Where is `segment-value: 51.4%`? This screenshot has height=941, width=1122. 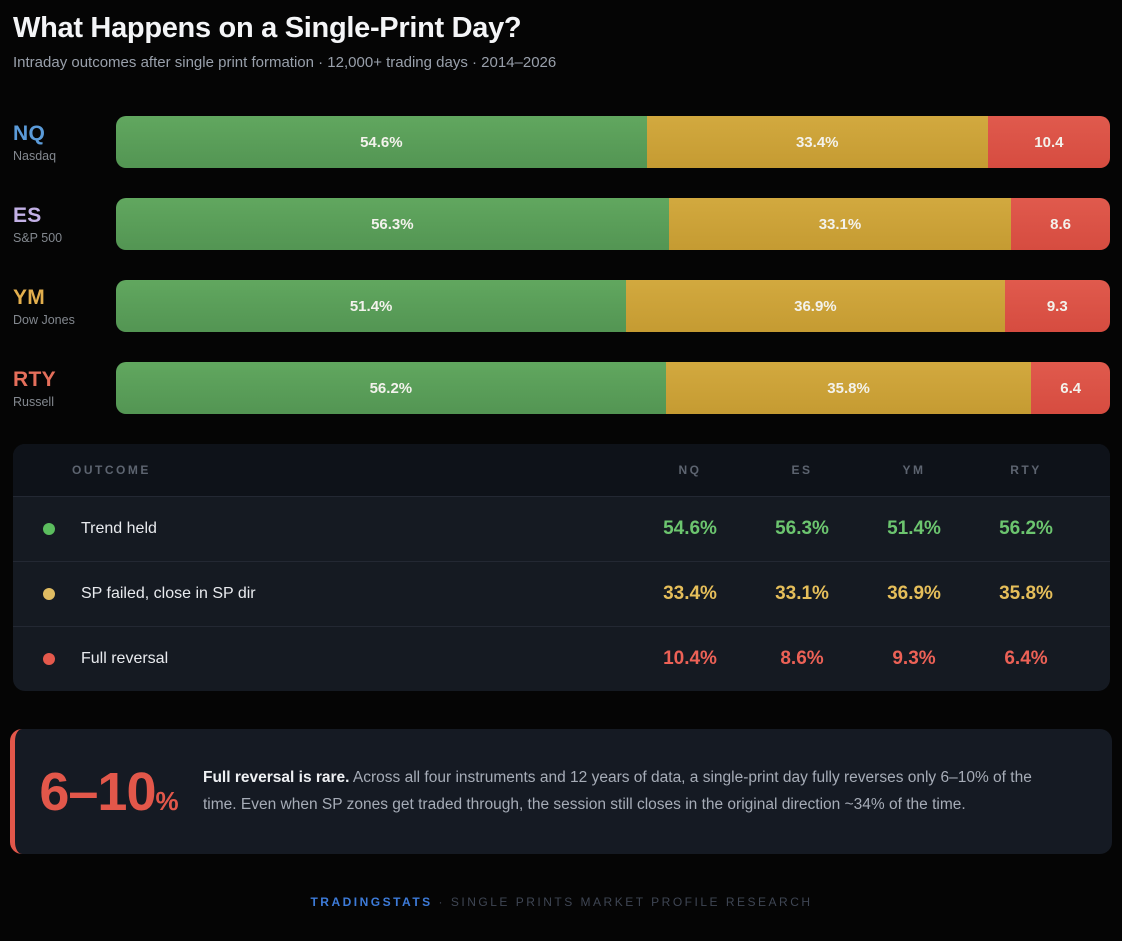 segment-value: 51.4% is located at coordinates (371, 306).